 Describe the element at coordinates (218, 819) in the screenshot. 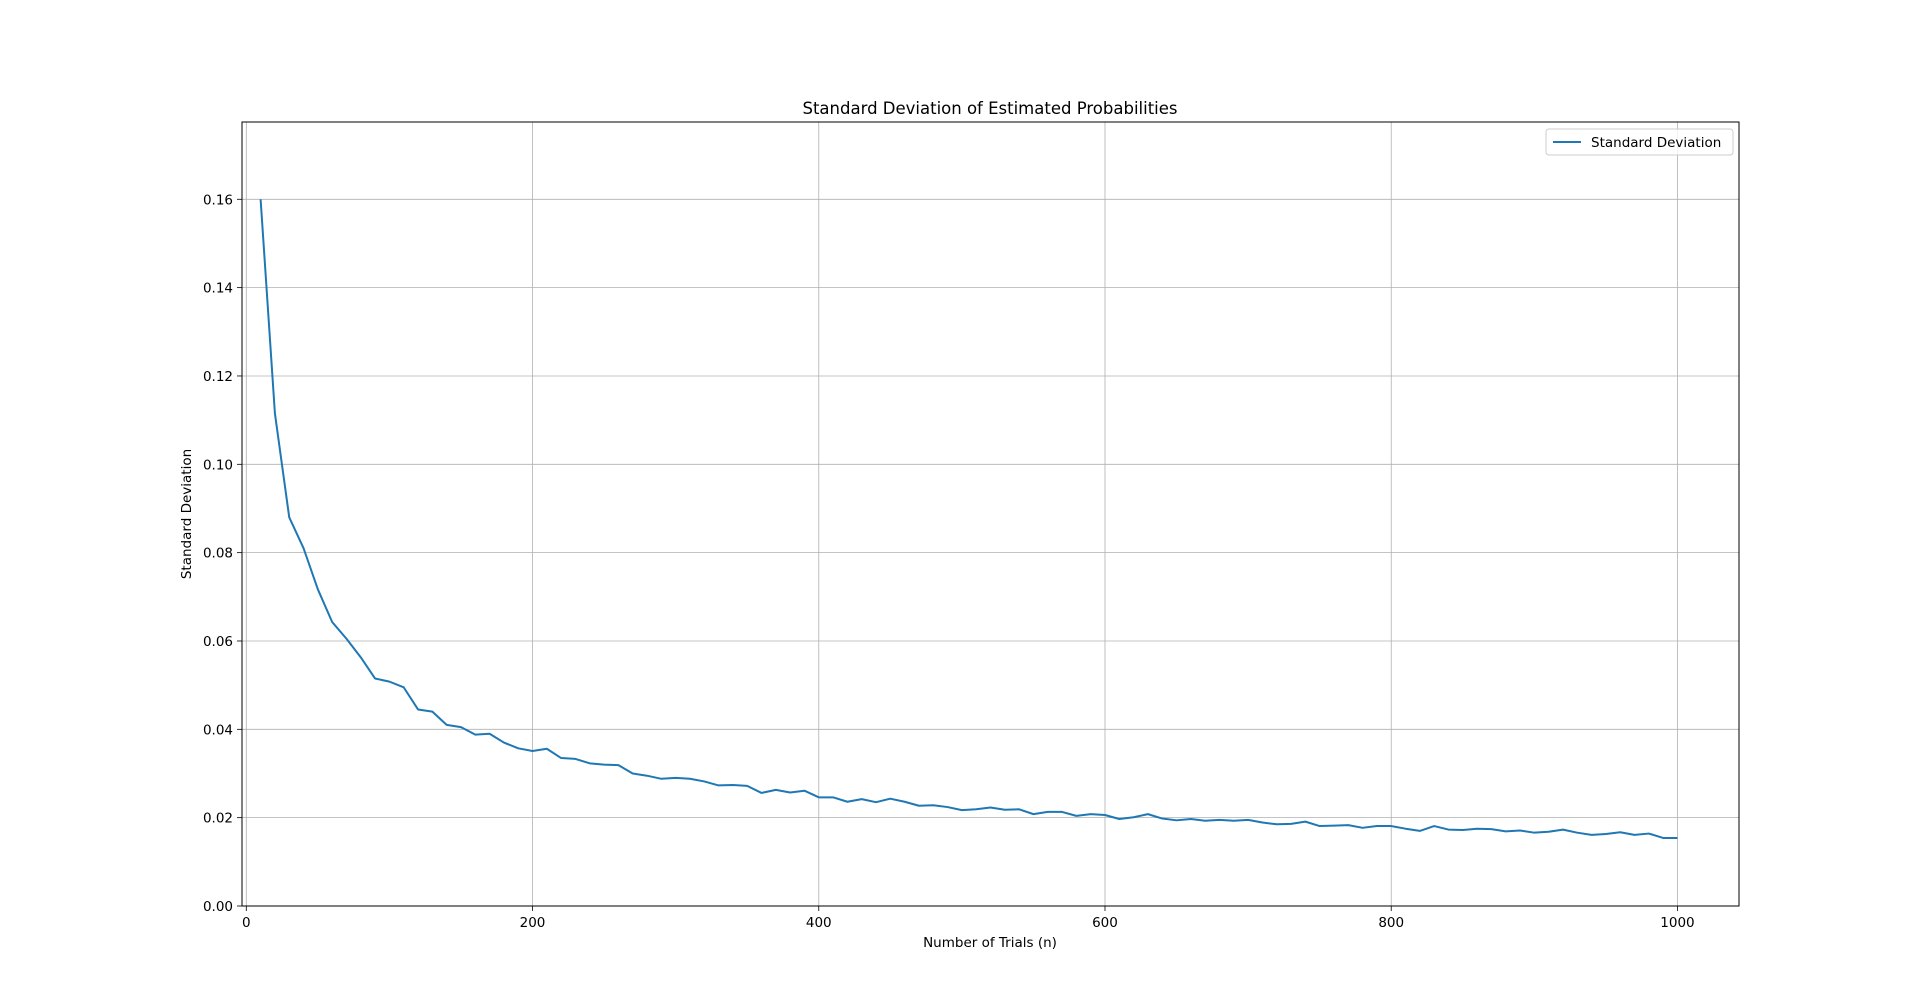

I see `y-tick-label: 0.02` at that location.